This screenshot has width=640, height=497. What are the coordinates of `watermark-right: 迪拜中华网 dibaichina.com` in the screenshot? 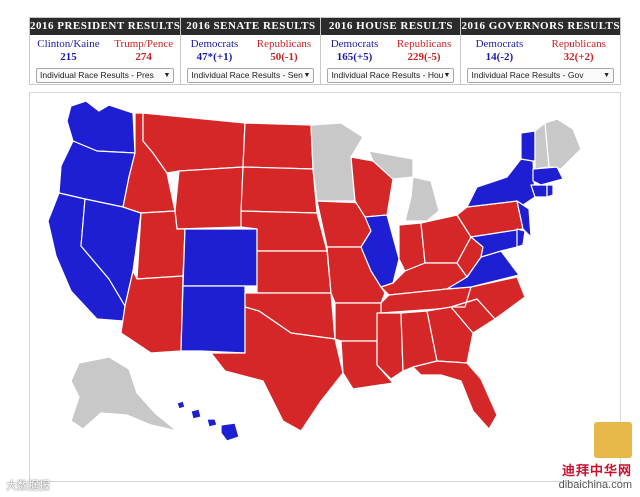 It's located at (595, 456).